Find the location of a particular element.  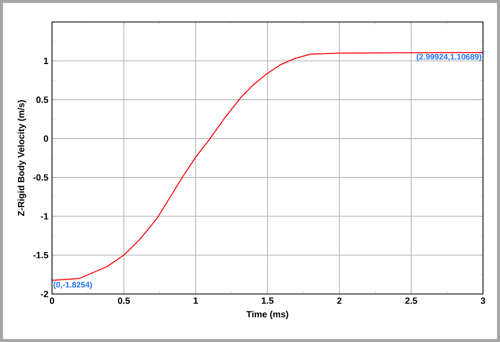

x-tick-label: 3 is located at coordinates (483, 301).